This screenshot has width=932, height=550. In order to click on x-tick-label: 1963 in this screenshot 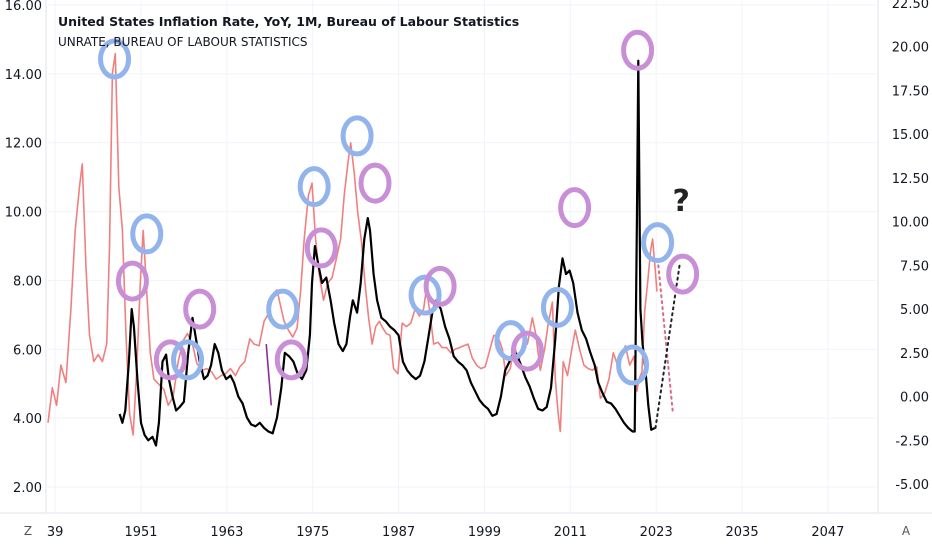, I will do `click(226, 532)`.